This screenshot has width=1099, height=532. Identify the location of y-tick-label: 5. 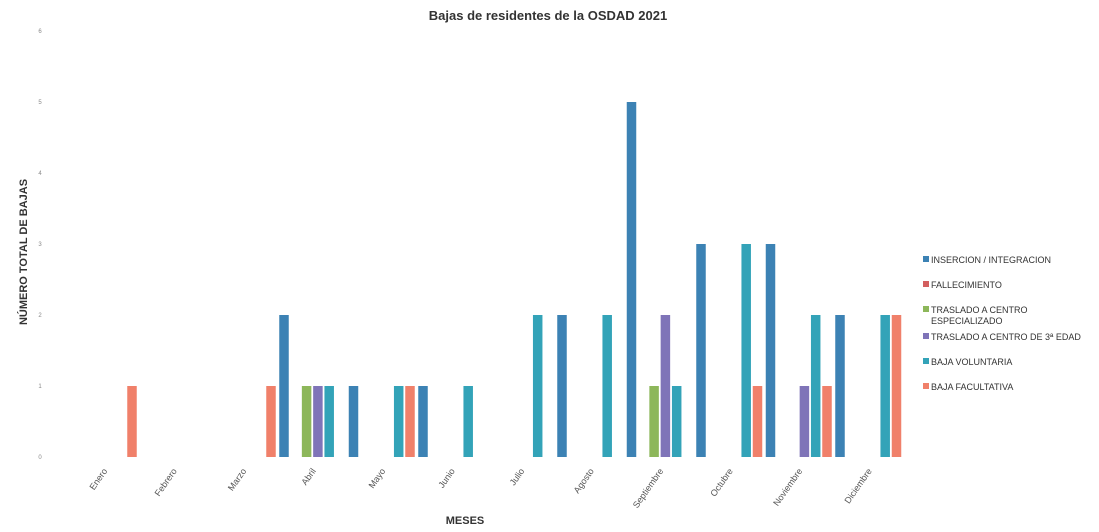
(40, 103).